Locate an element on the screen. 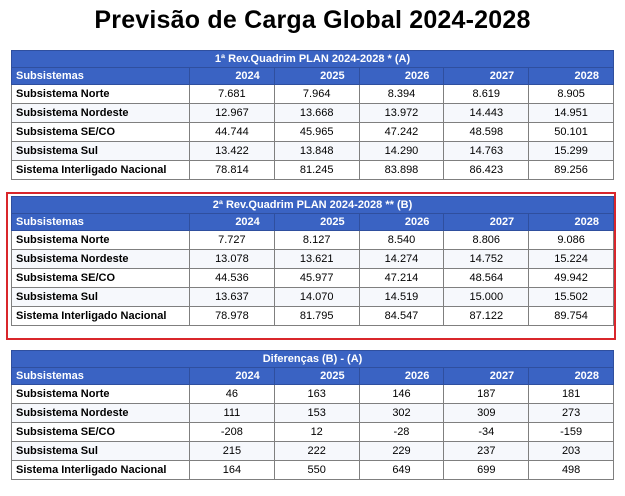  table-cell: 14.752 is located at coordinates (486, 259).